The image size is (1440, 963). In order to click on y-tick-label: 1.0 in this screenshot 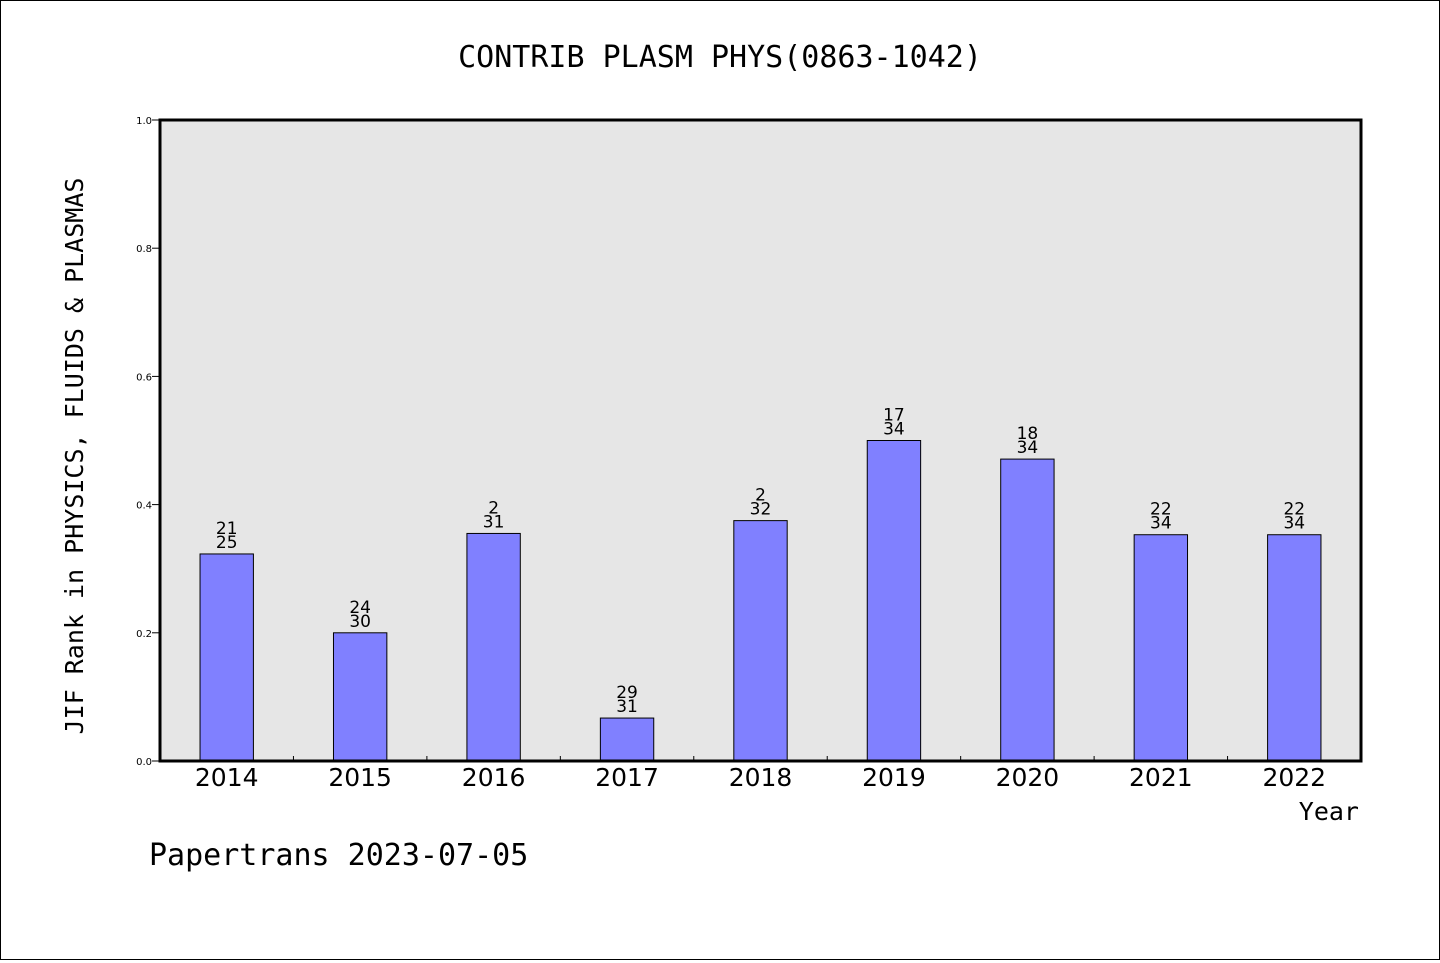, I will do `click(144, 121)`.